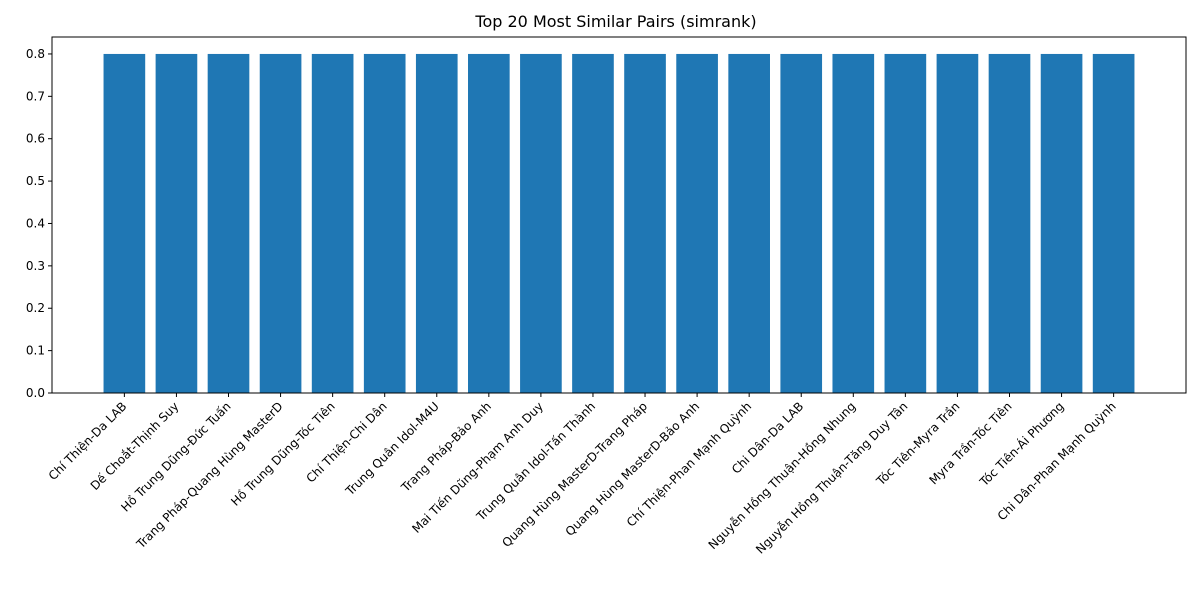 This screenshot has height=600, width=1200. Describe the element at coordinates (35, 223) in the screenshot. I see `y-tick-label: 0.4` at that location.